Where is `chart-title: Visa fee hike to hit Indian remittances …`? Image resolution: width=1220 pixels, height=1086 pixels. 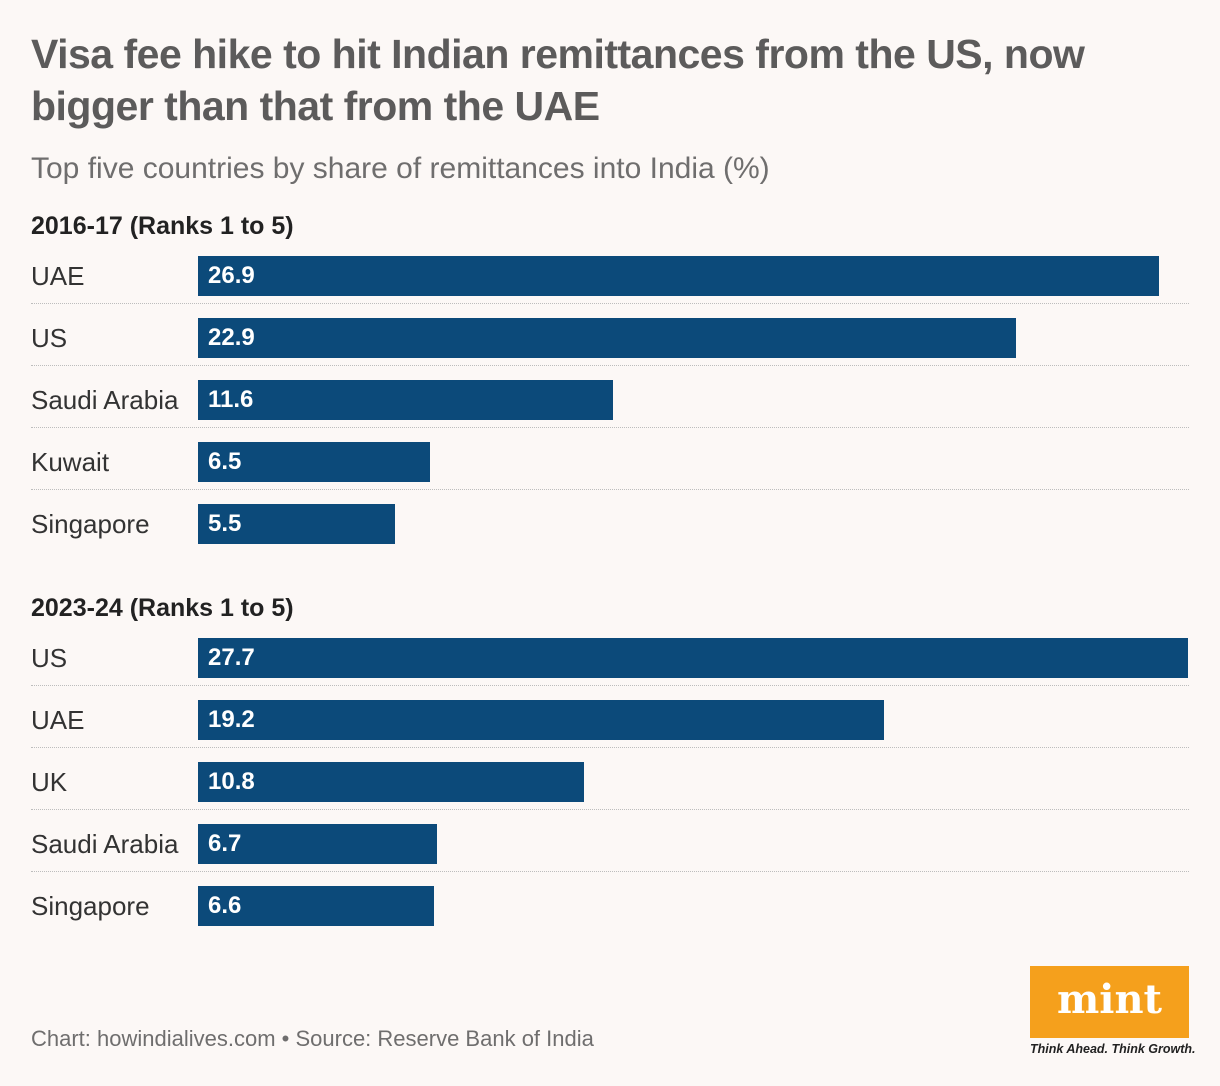 chart-title: Visa fee hike to hit Indian remittances … is located at coordinates (558, 80).